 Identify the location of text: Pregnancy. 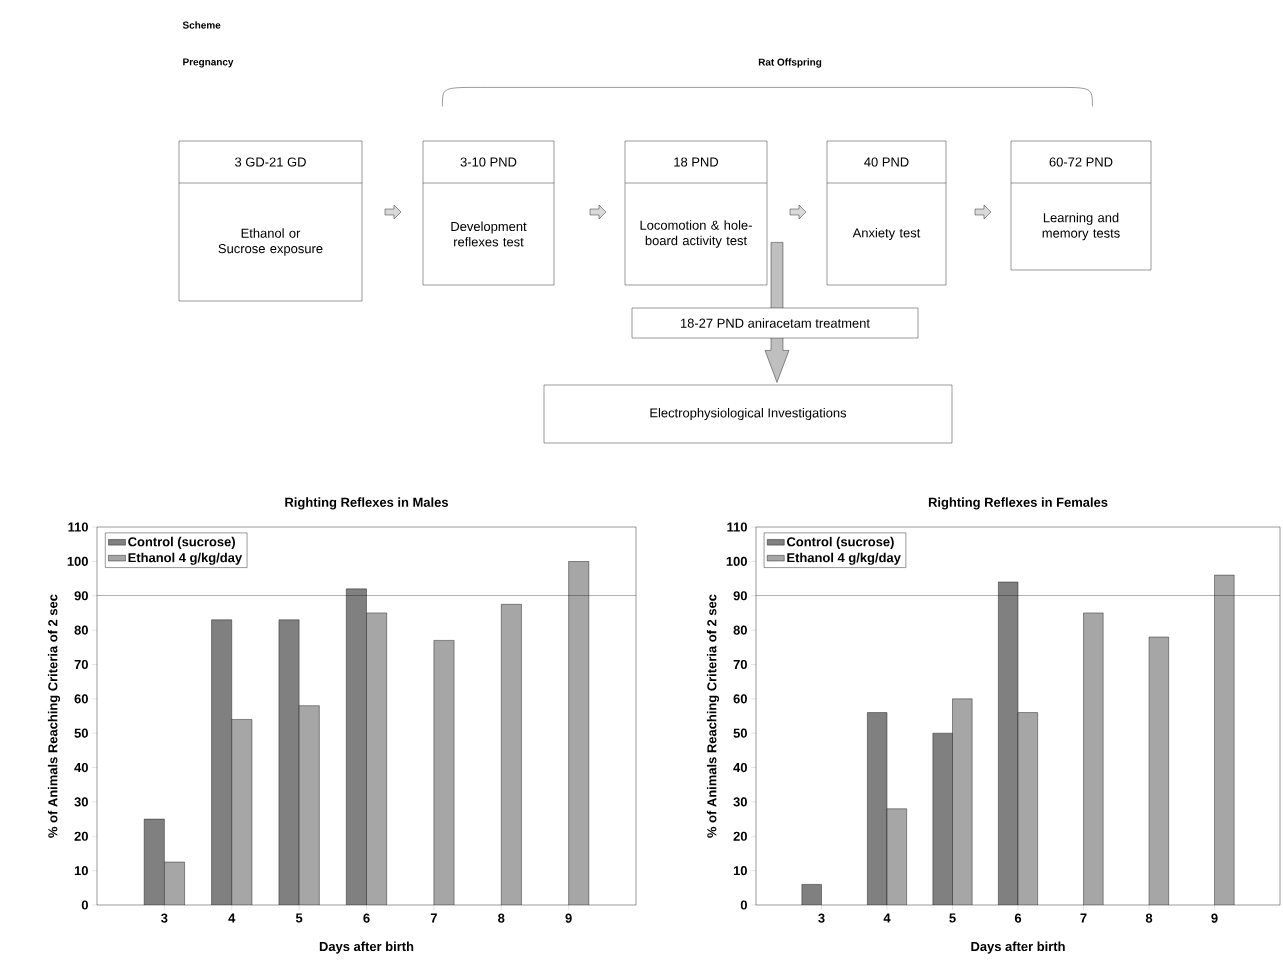
(208, 63).